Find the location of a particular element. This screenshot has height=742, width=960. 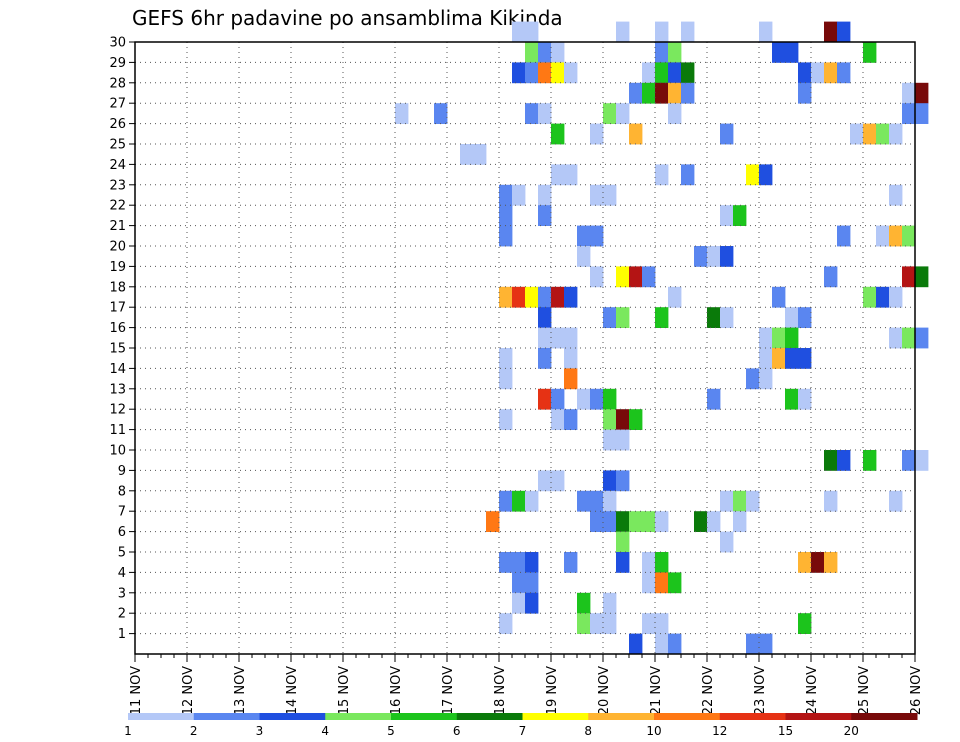

y-tick-label: 6 is located at coordinates (122, 532).